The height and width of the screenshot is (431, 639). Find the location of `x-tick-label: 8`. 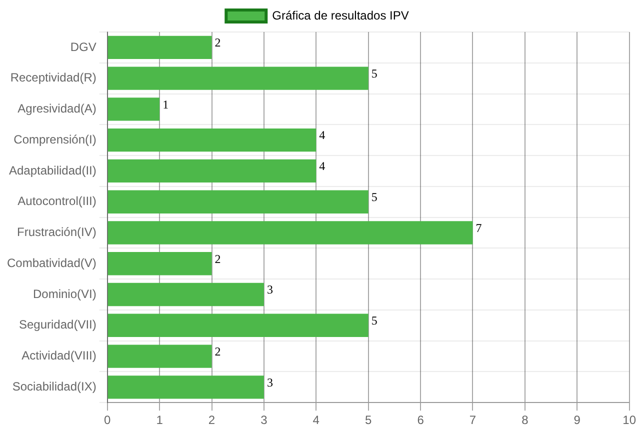

x-tick-label: 8 is located at coordinates (525, 420).